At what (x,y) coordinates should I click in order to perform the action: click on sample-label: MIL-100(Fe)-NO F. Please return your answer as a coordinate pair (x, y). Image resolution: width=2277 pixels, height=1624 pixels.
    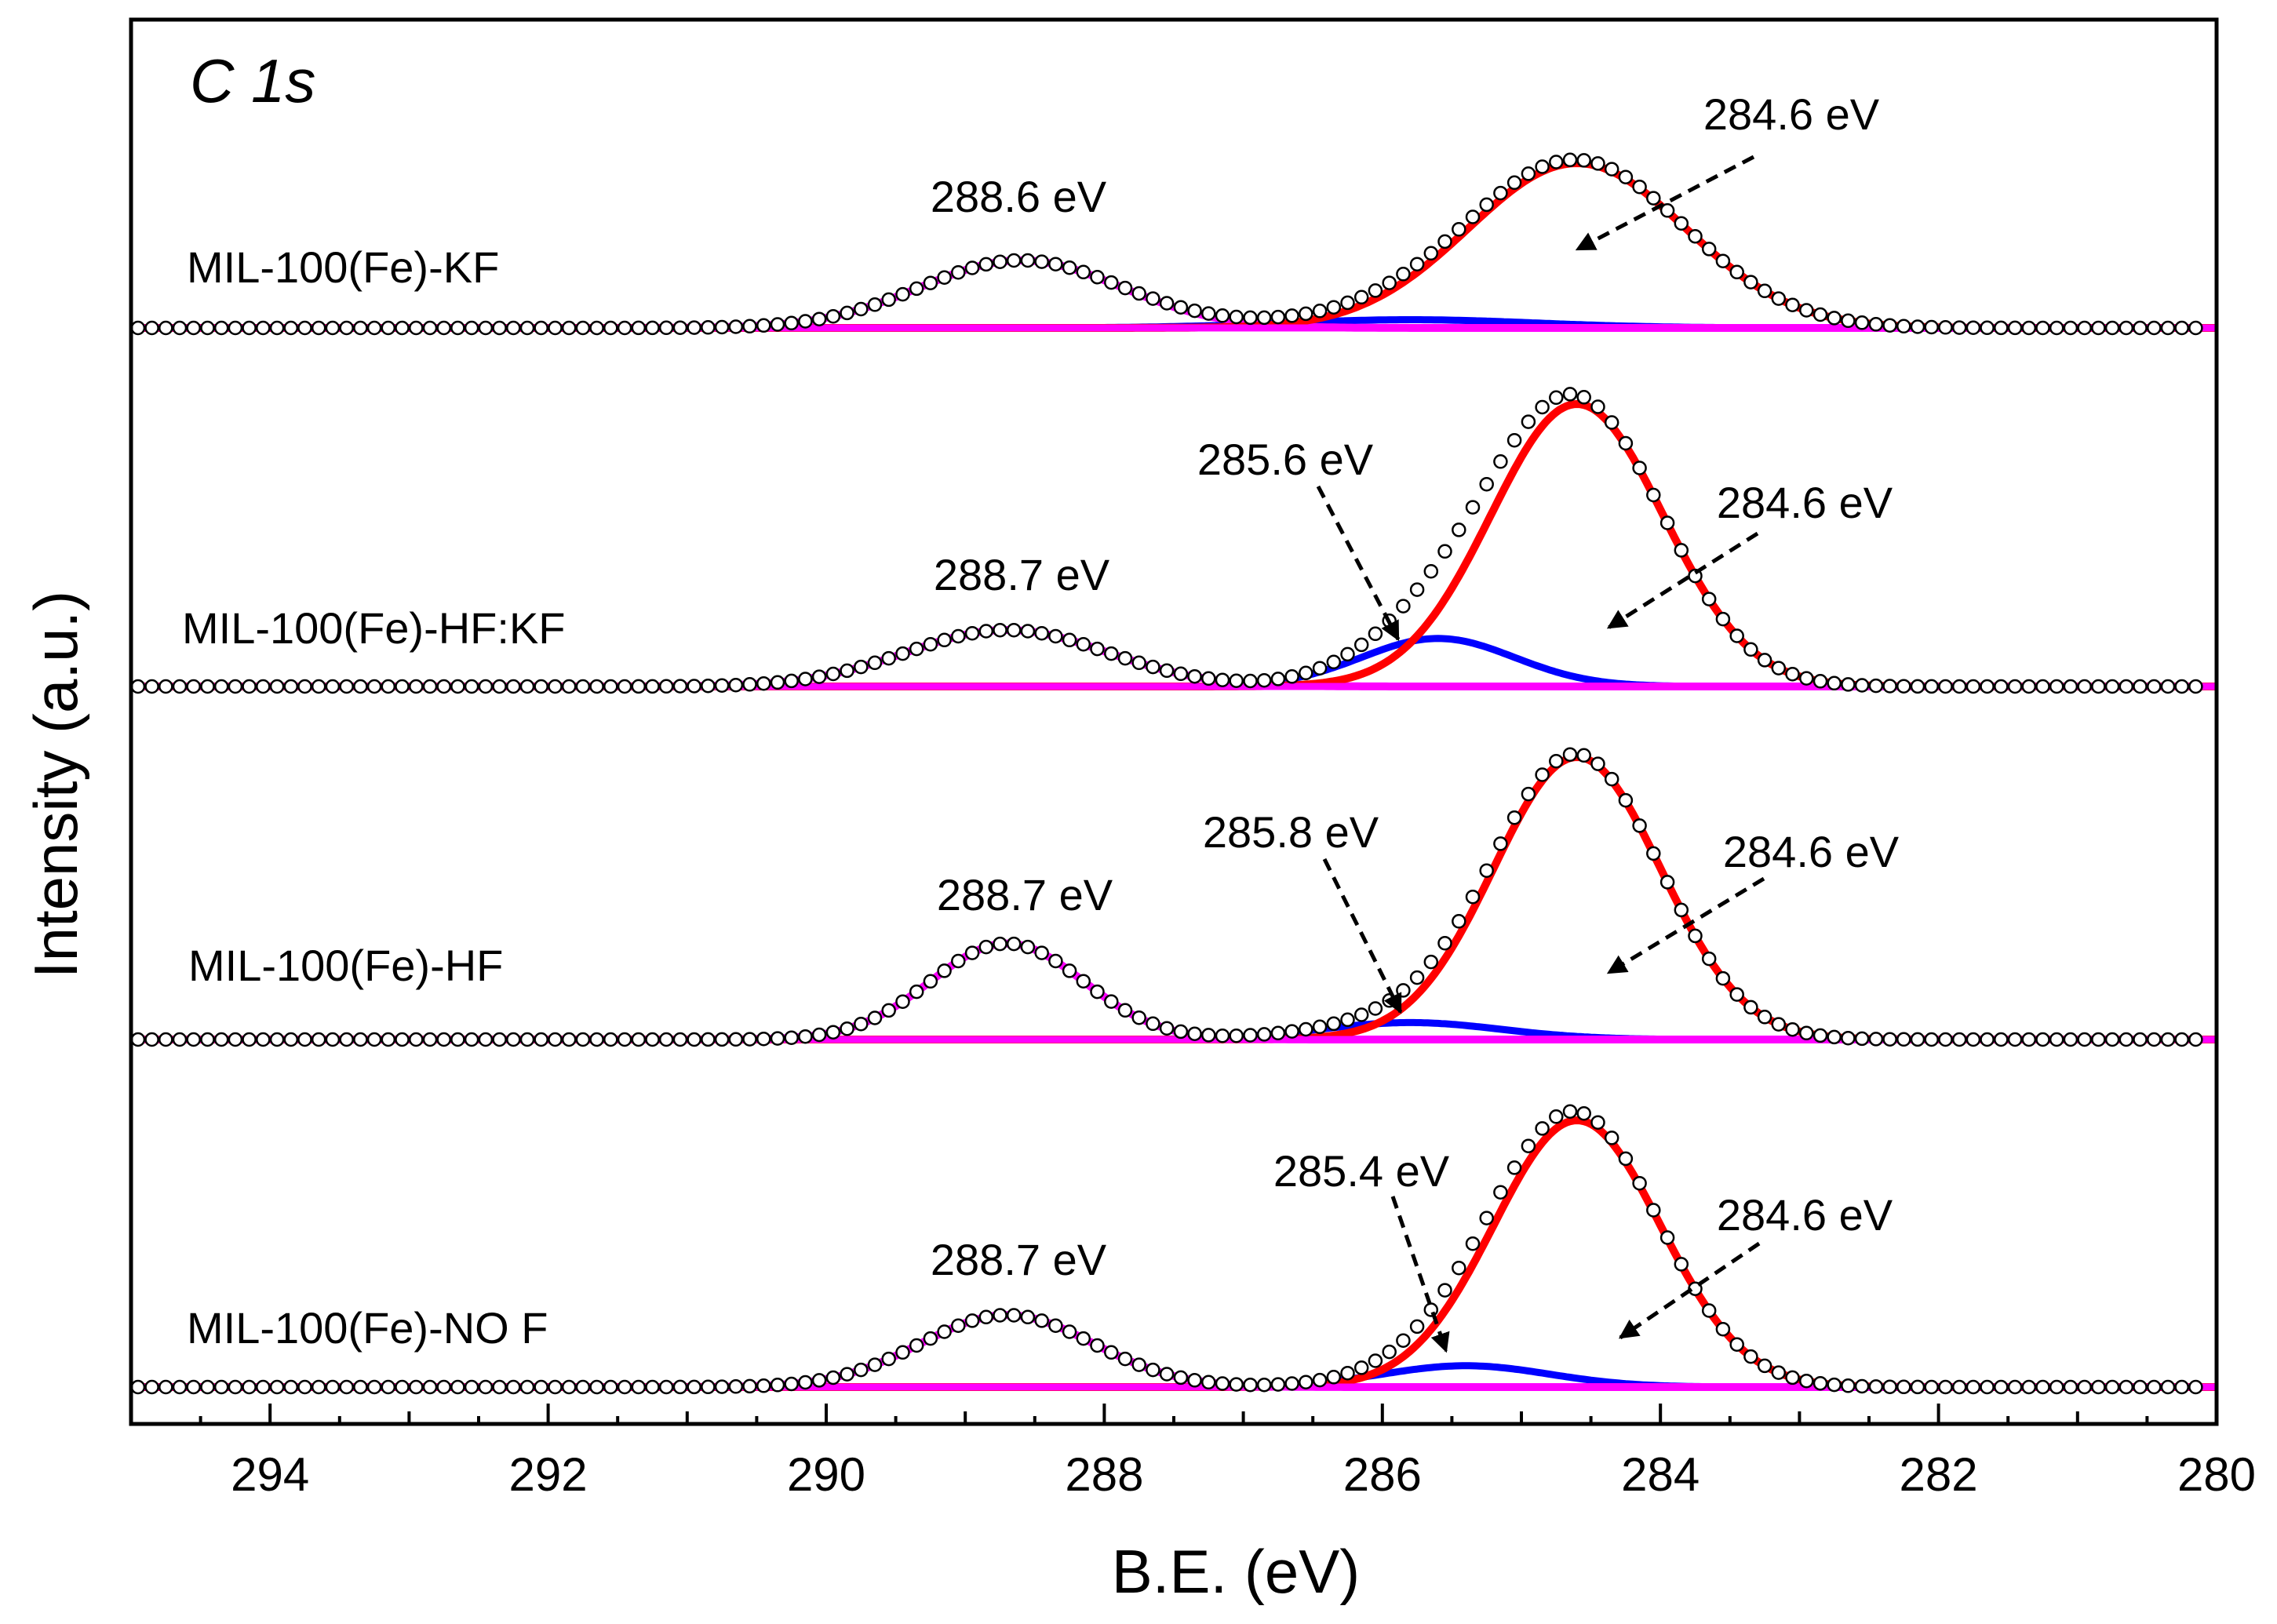
    Looking at the image, I should click on (367, 1328).